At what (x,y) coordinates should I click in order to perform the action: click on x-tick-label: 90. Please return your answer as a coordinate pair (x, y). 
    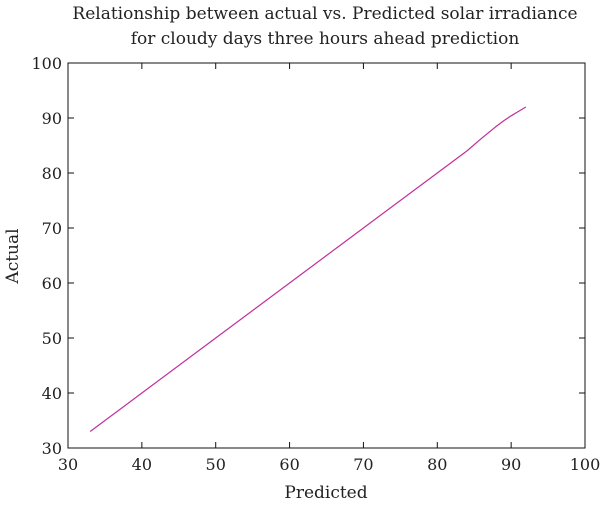
    Looking at the image, I should click on (511, 464).